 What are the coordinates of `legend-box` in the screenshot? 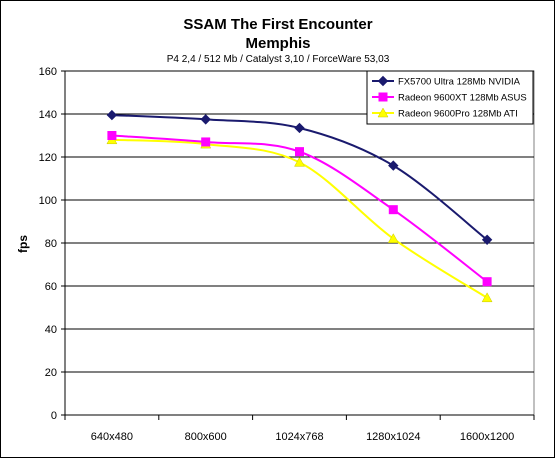 It's located at (450, 97).